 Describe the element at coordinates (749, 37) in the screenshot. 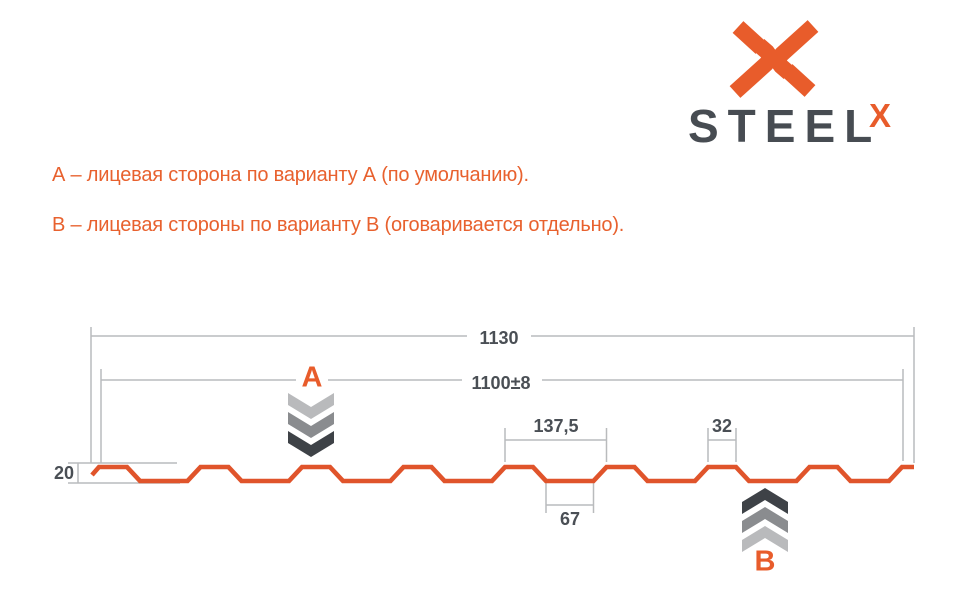

I see `logo-arm-top-left` at that location.